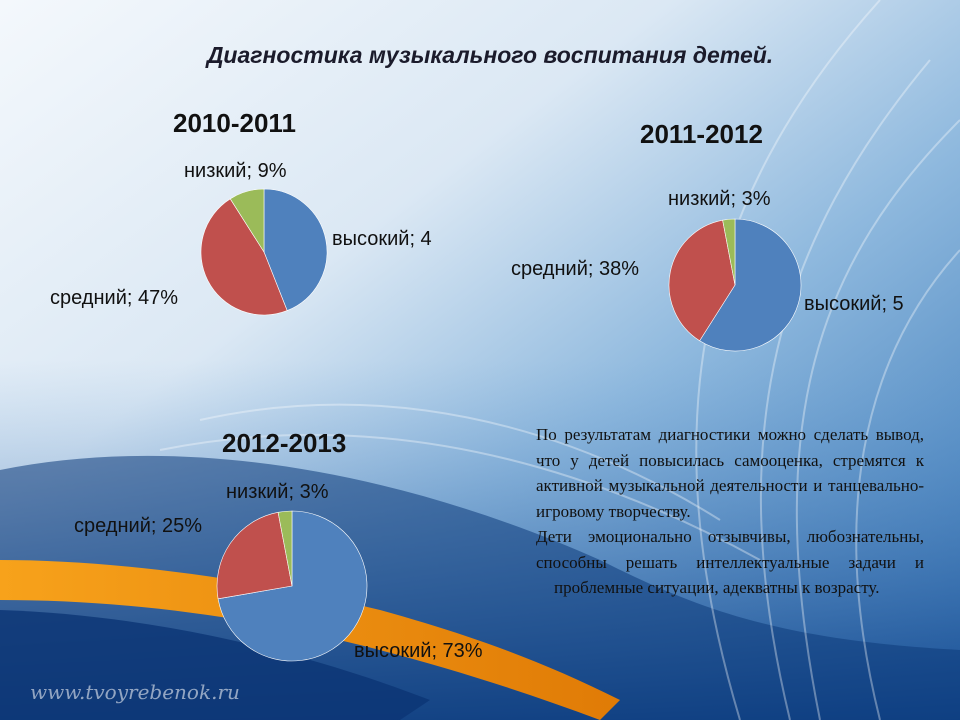  I want to click on slice-label-high-2010-2011: высокий; 4, so click(382, 239).